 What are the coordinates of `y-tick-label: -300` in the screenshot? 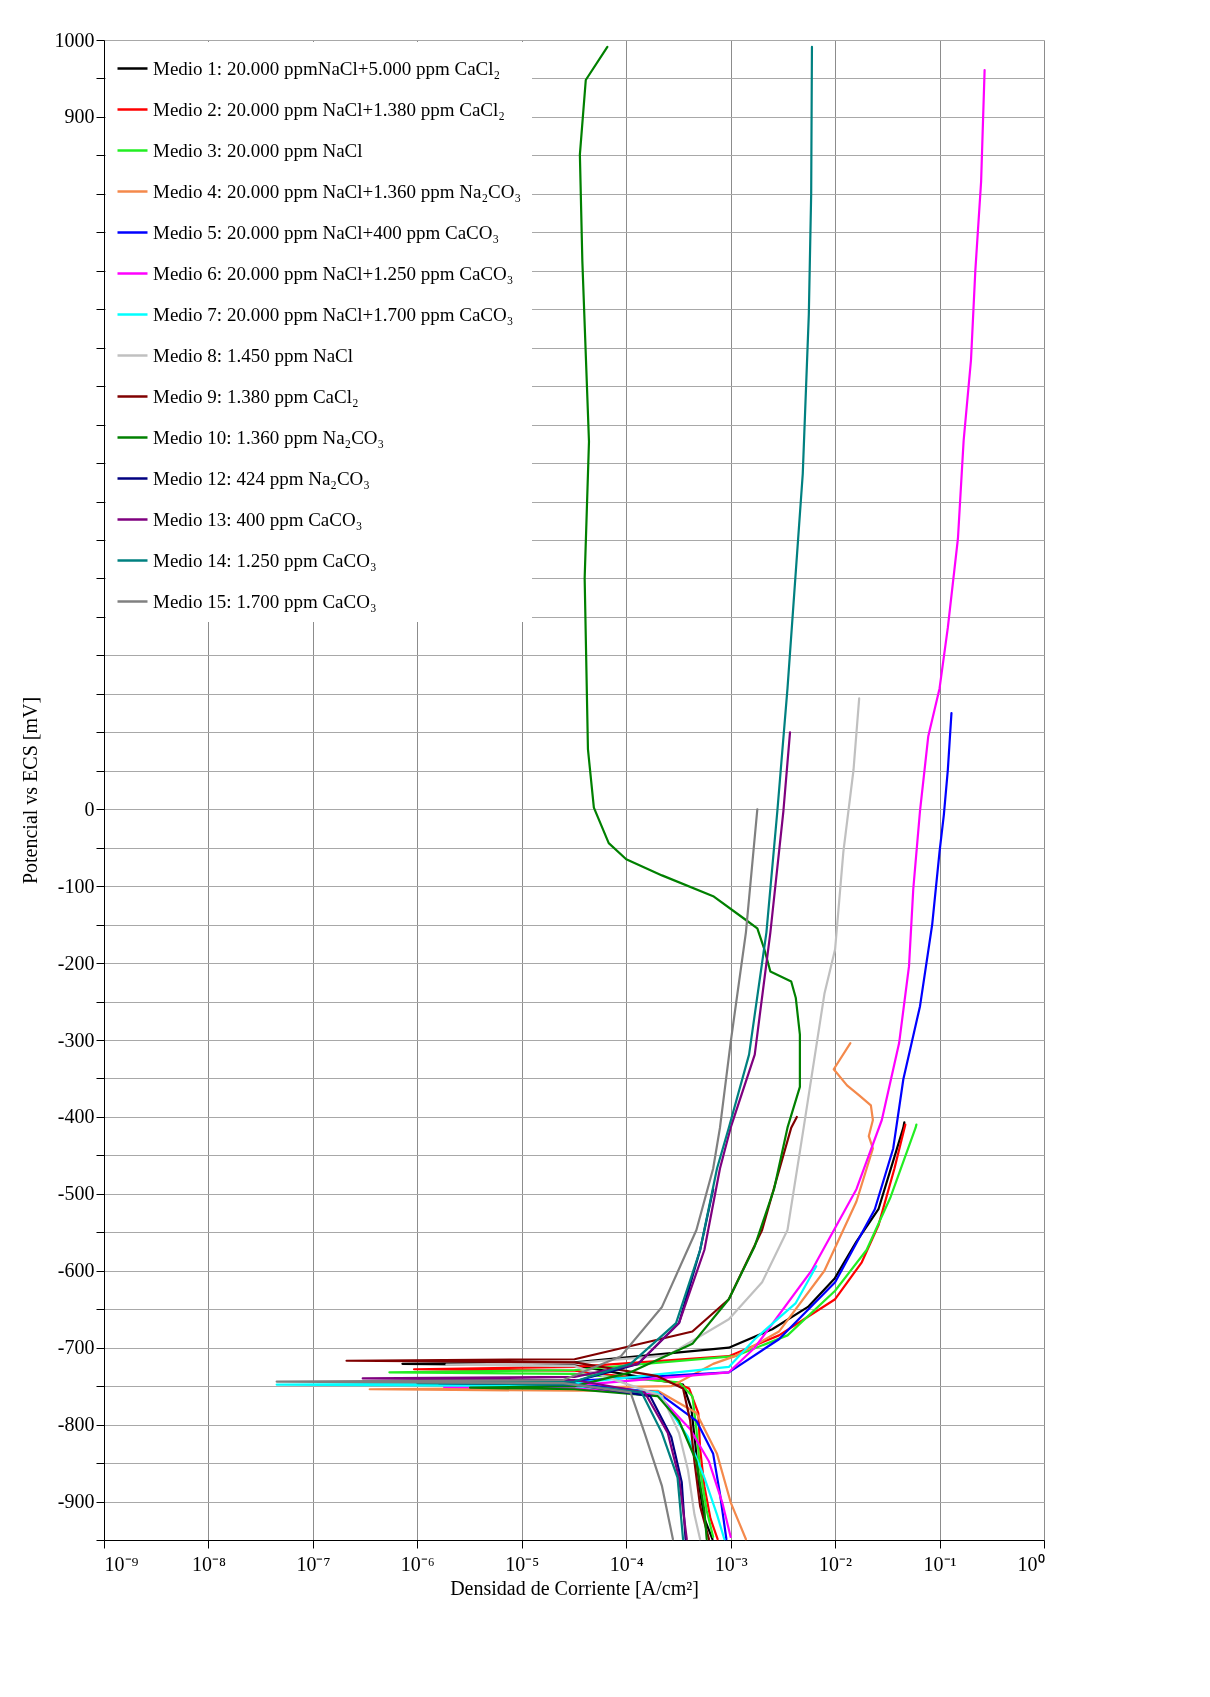 It's located at (76, 1039).